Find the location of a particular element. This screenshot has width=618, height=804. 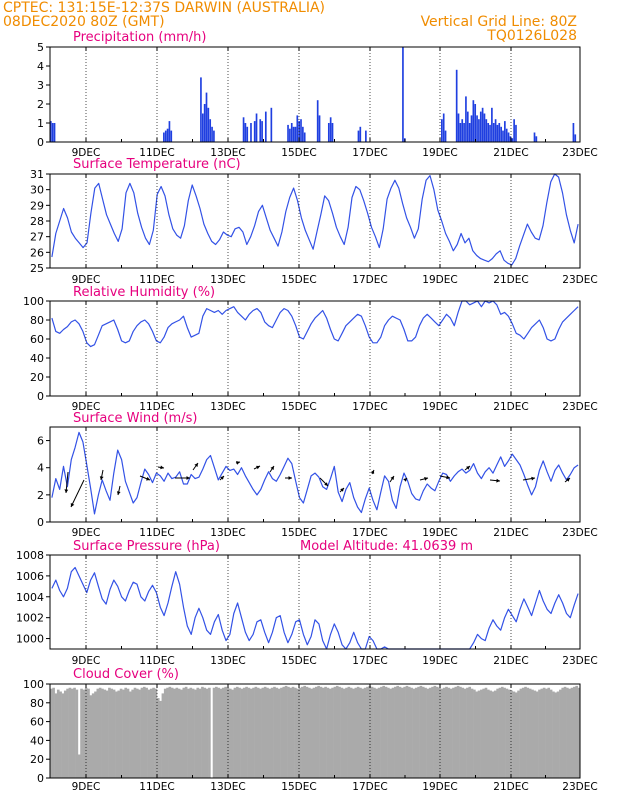

rh-ytick-label: 0 is located at coordinates (40, 396).